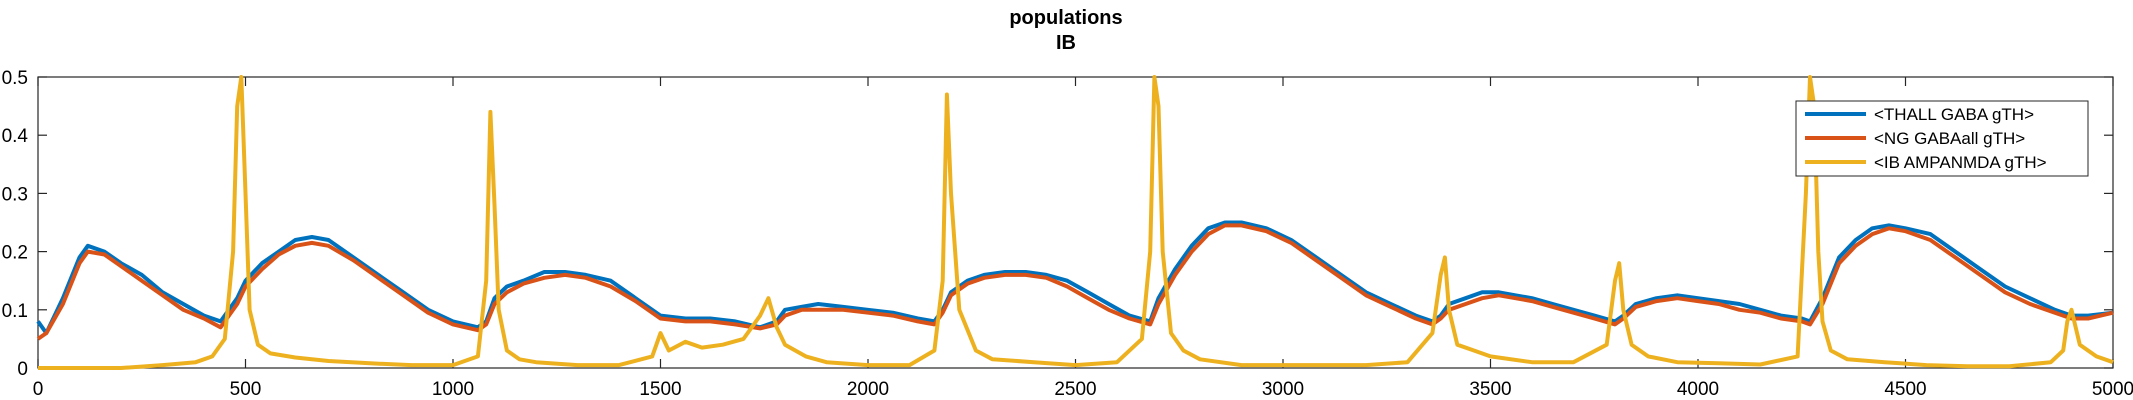  Describe the element at coordinates (15, 311) in the screenshot. I see `y-tick-label: 0.1` at that location.